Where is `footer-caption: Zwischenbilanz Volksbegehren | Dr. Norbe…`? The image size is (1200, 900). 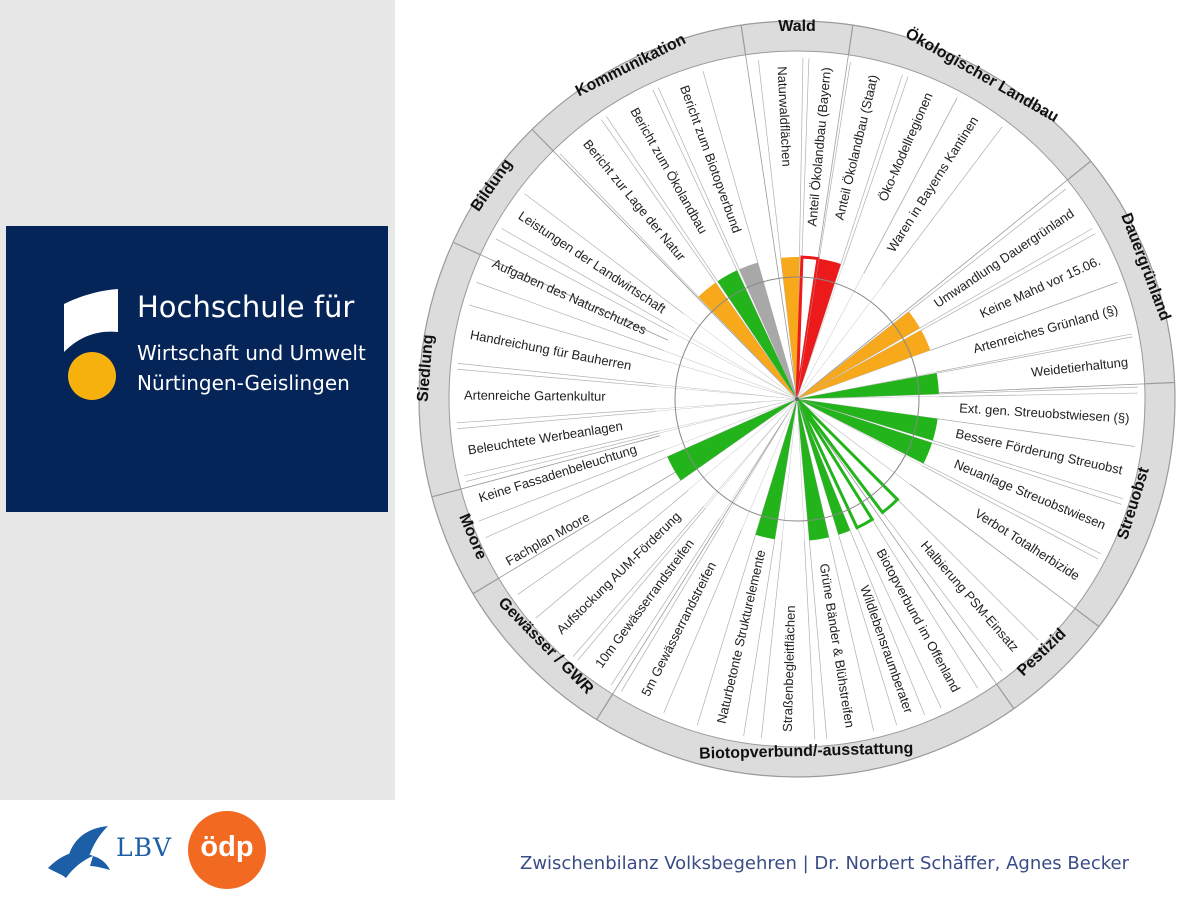 footer-caption: Zwischenbilanz Volksbegehren | Dr. Norbe… is located at coordinates (824, 863).